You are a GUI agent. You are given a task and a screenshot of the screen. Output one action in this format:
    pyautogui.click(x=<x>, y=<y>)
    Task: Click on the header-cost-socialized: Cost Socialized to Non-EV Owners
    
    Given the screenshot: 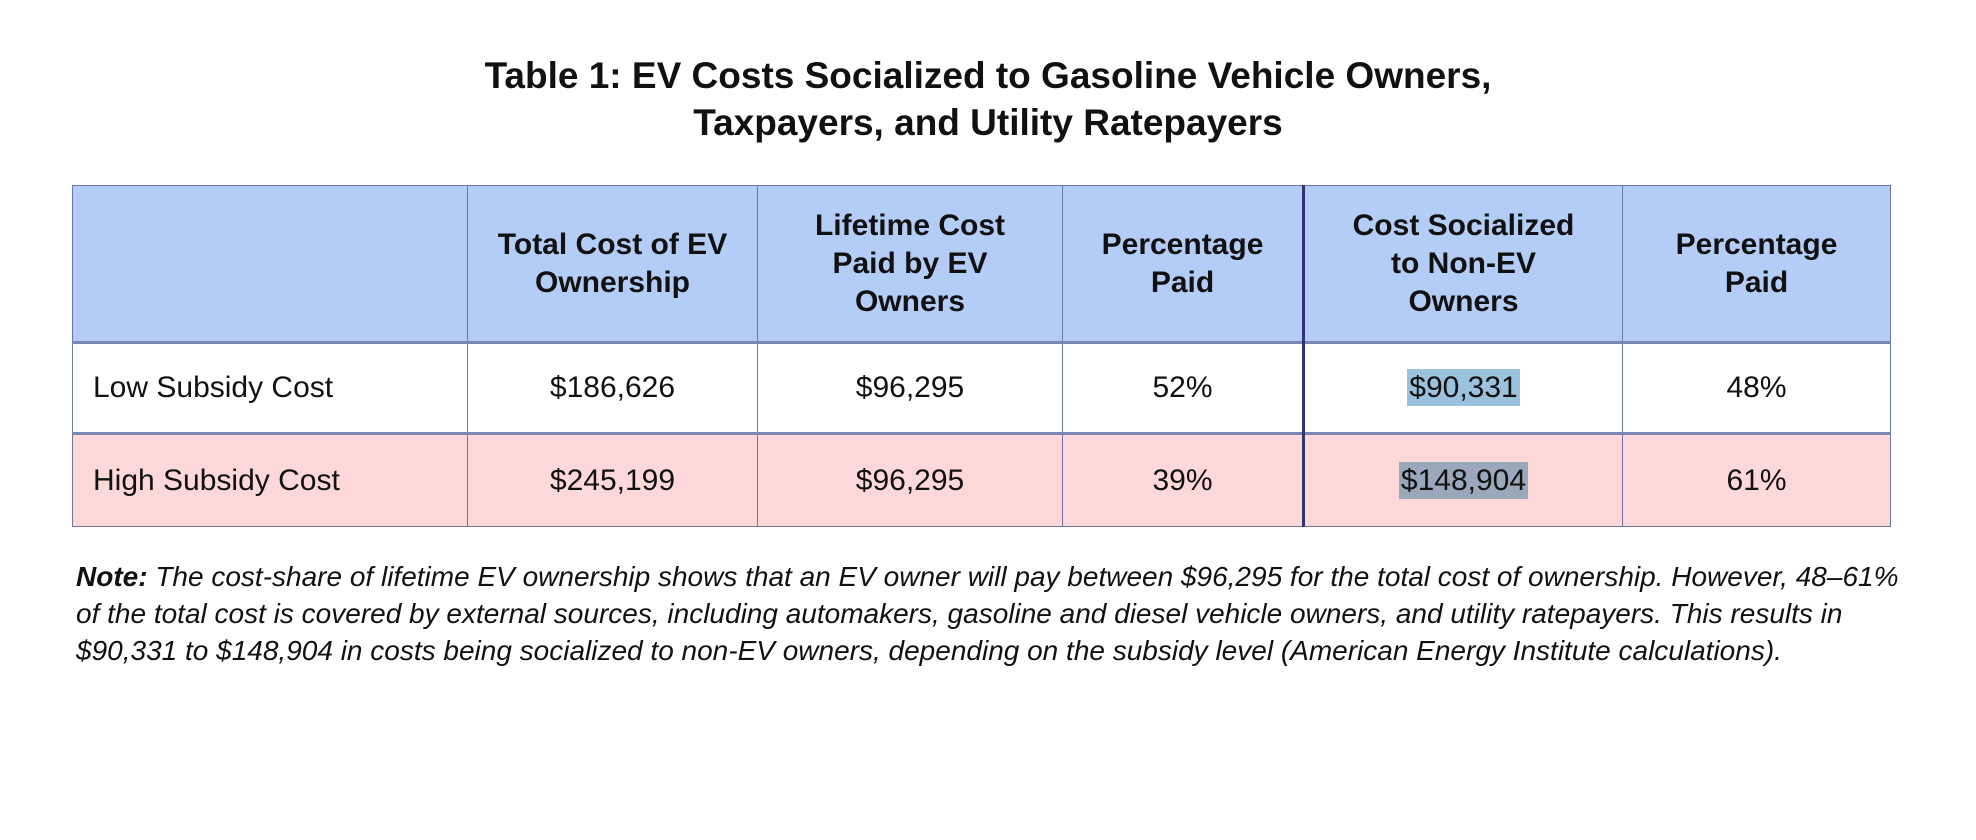 What is the action you would take?
    pyautogui.click(x=1462, y=264)
    